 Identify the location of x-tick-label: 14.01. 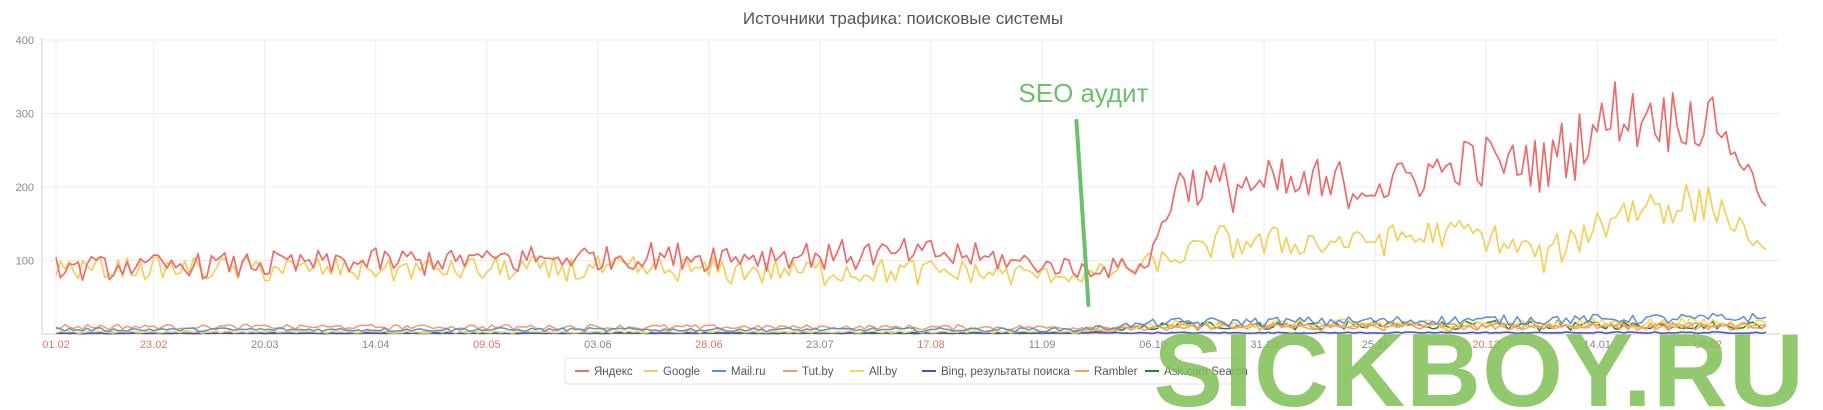
(1597, 345).